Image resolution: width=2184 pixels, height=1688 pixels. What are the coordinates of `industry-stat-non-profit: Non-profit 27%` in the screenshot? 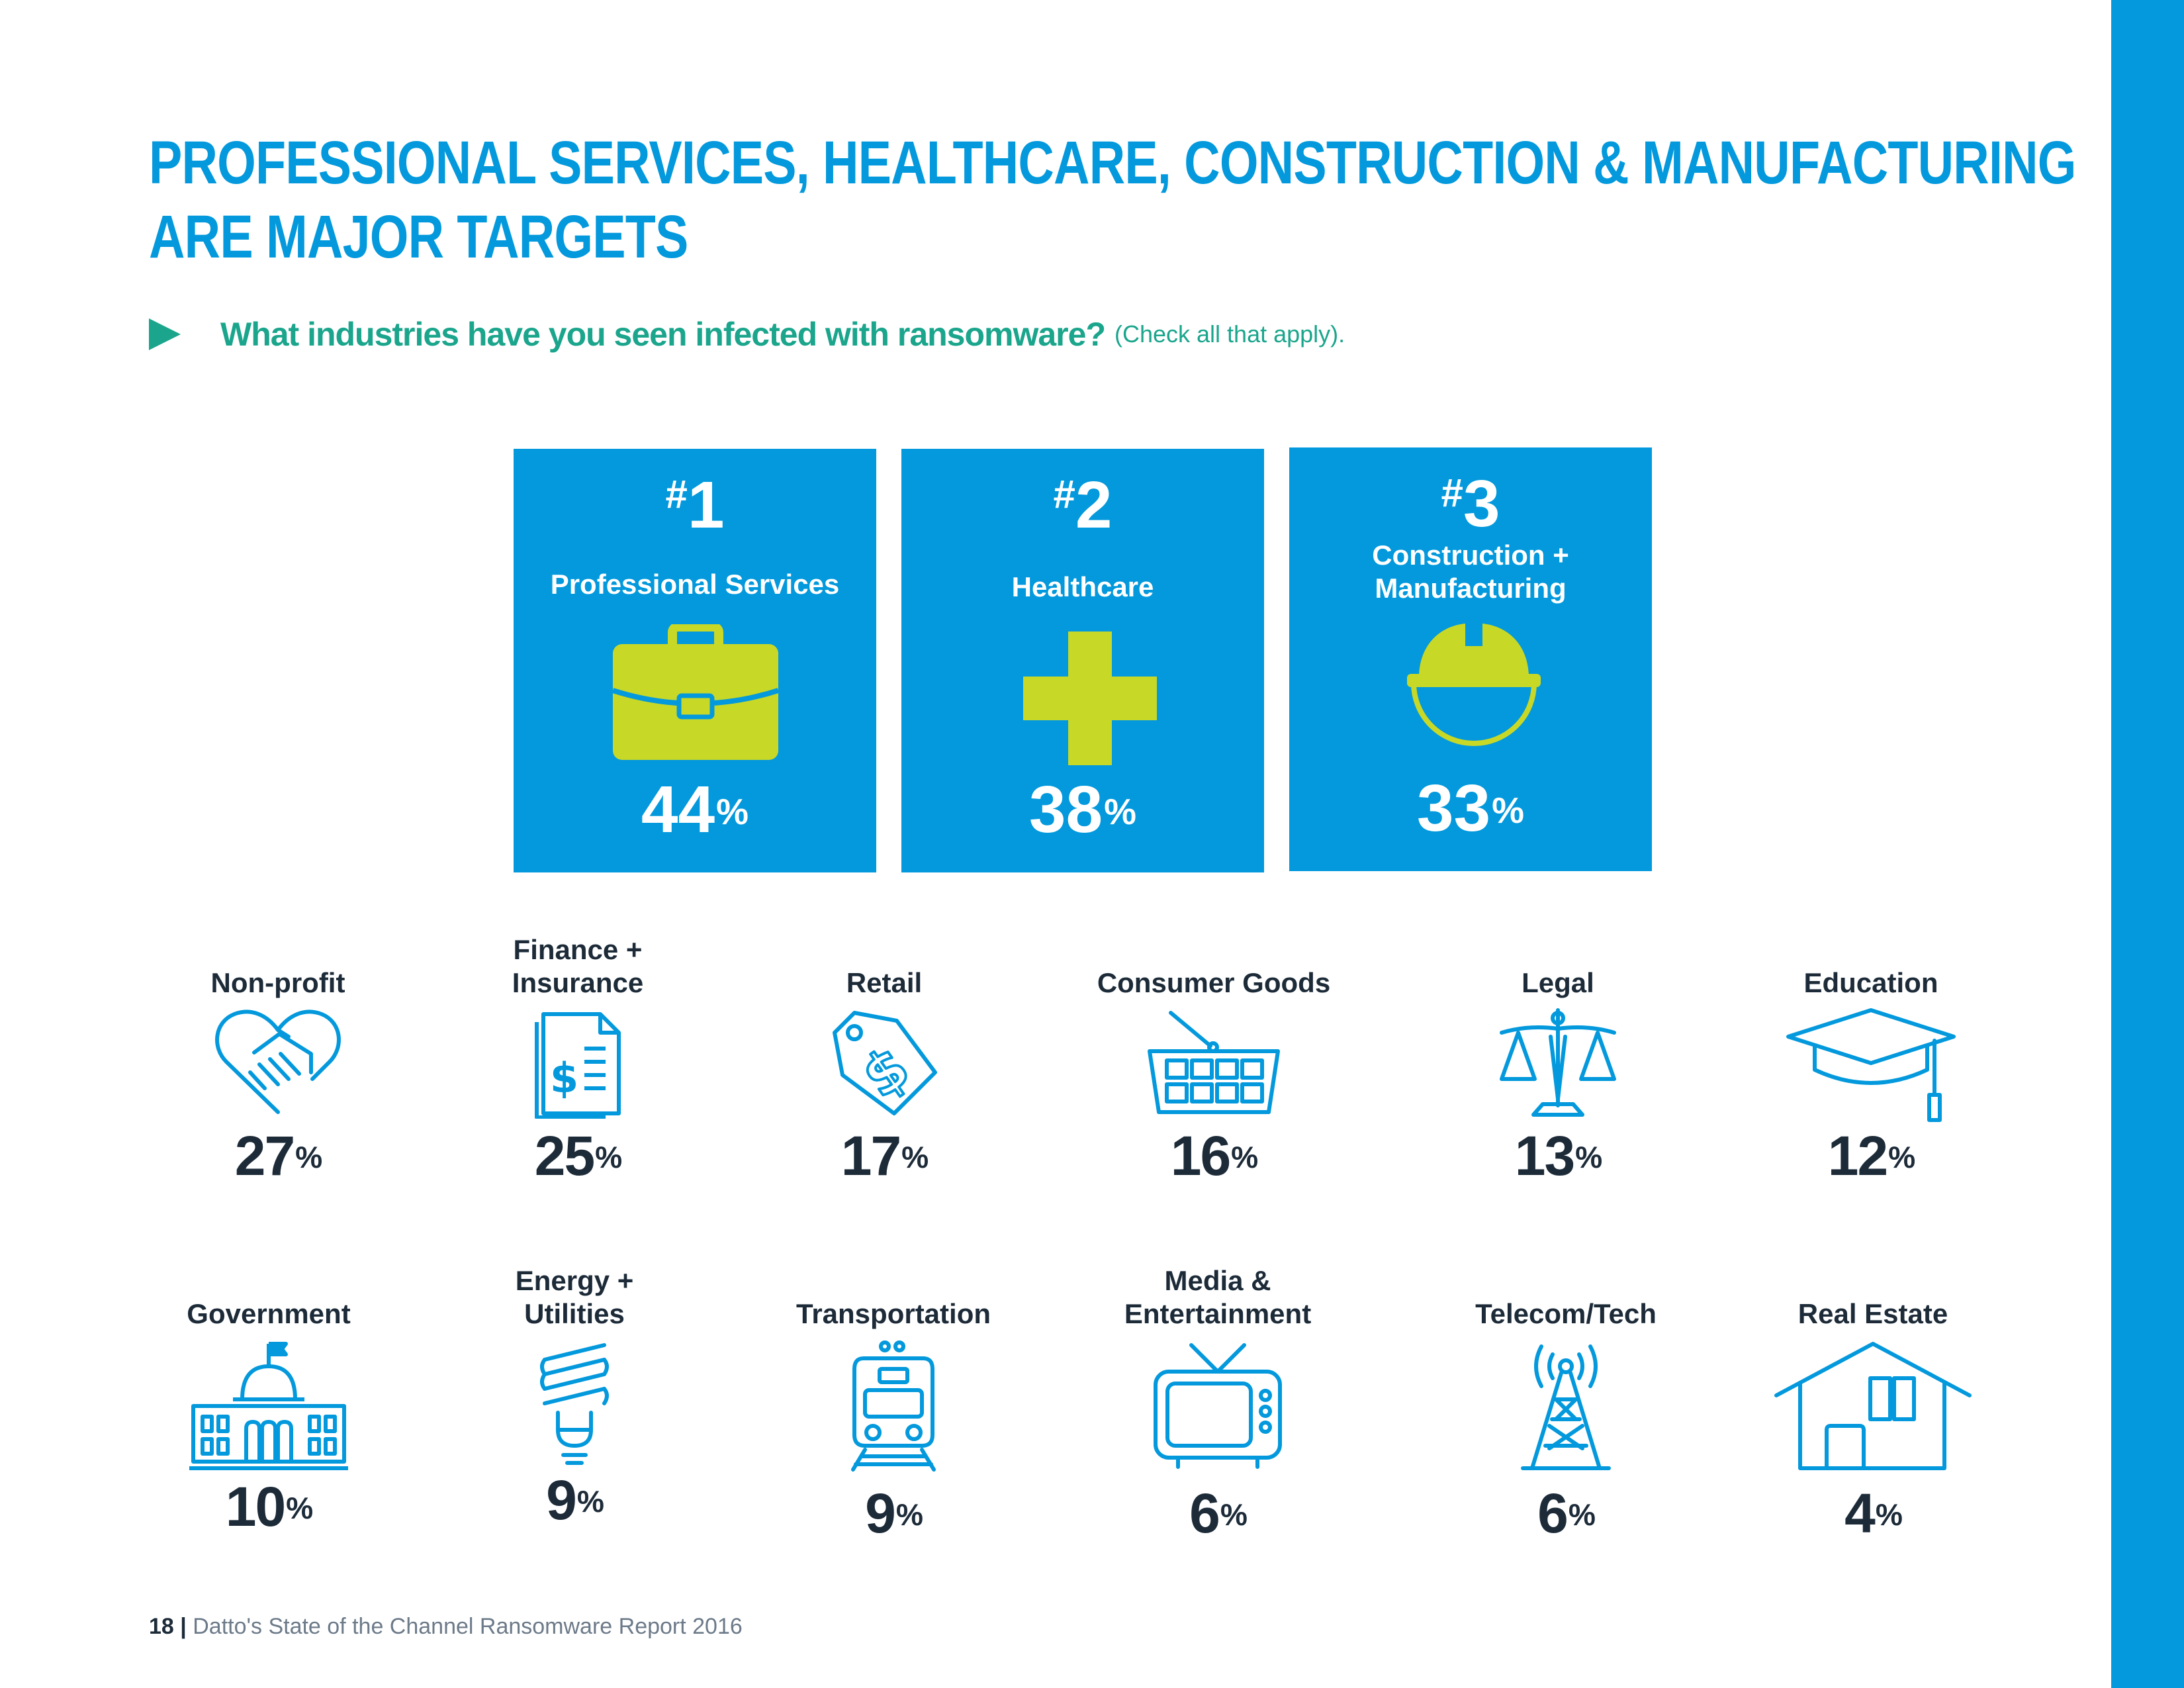 It's located at (278, 1059).